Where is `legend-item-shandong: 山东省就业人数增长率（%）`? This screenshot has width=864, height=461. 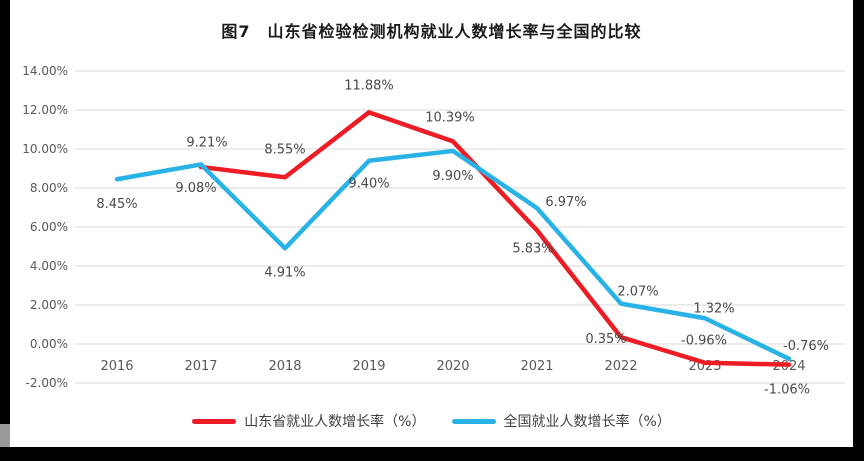
legend-item-shandong: 山东省就业人数增长率（%） is located at coordinates (309, 421).